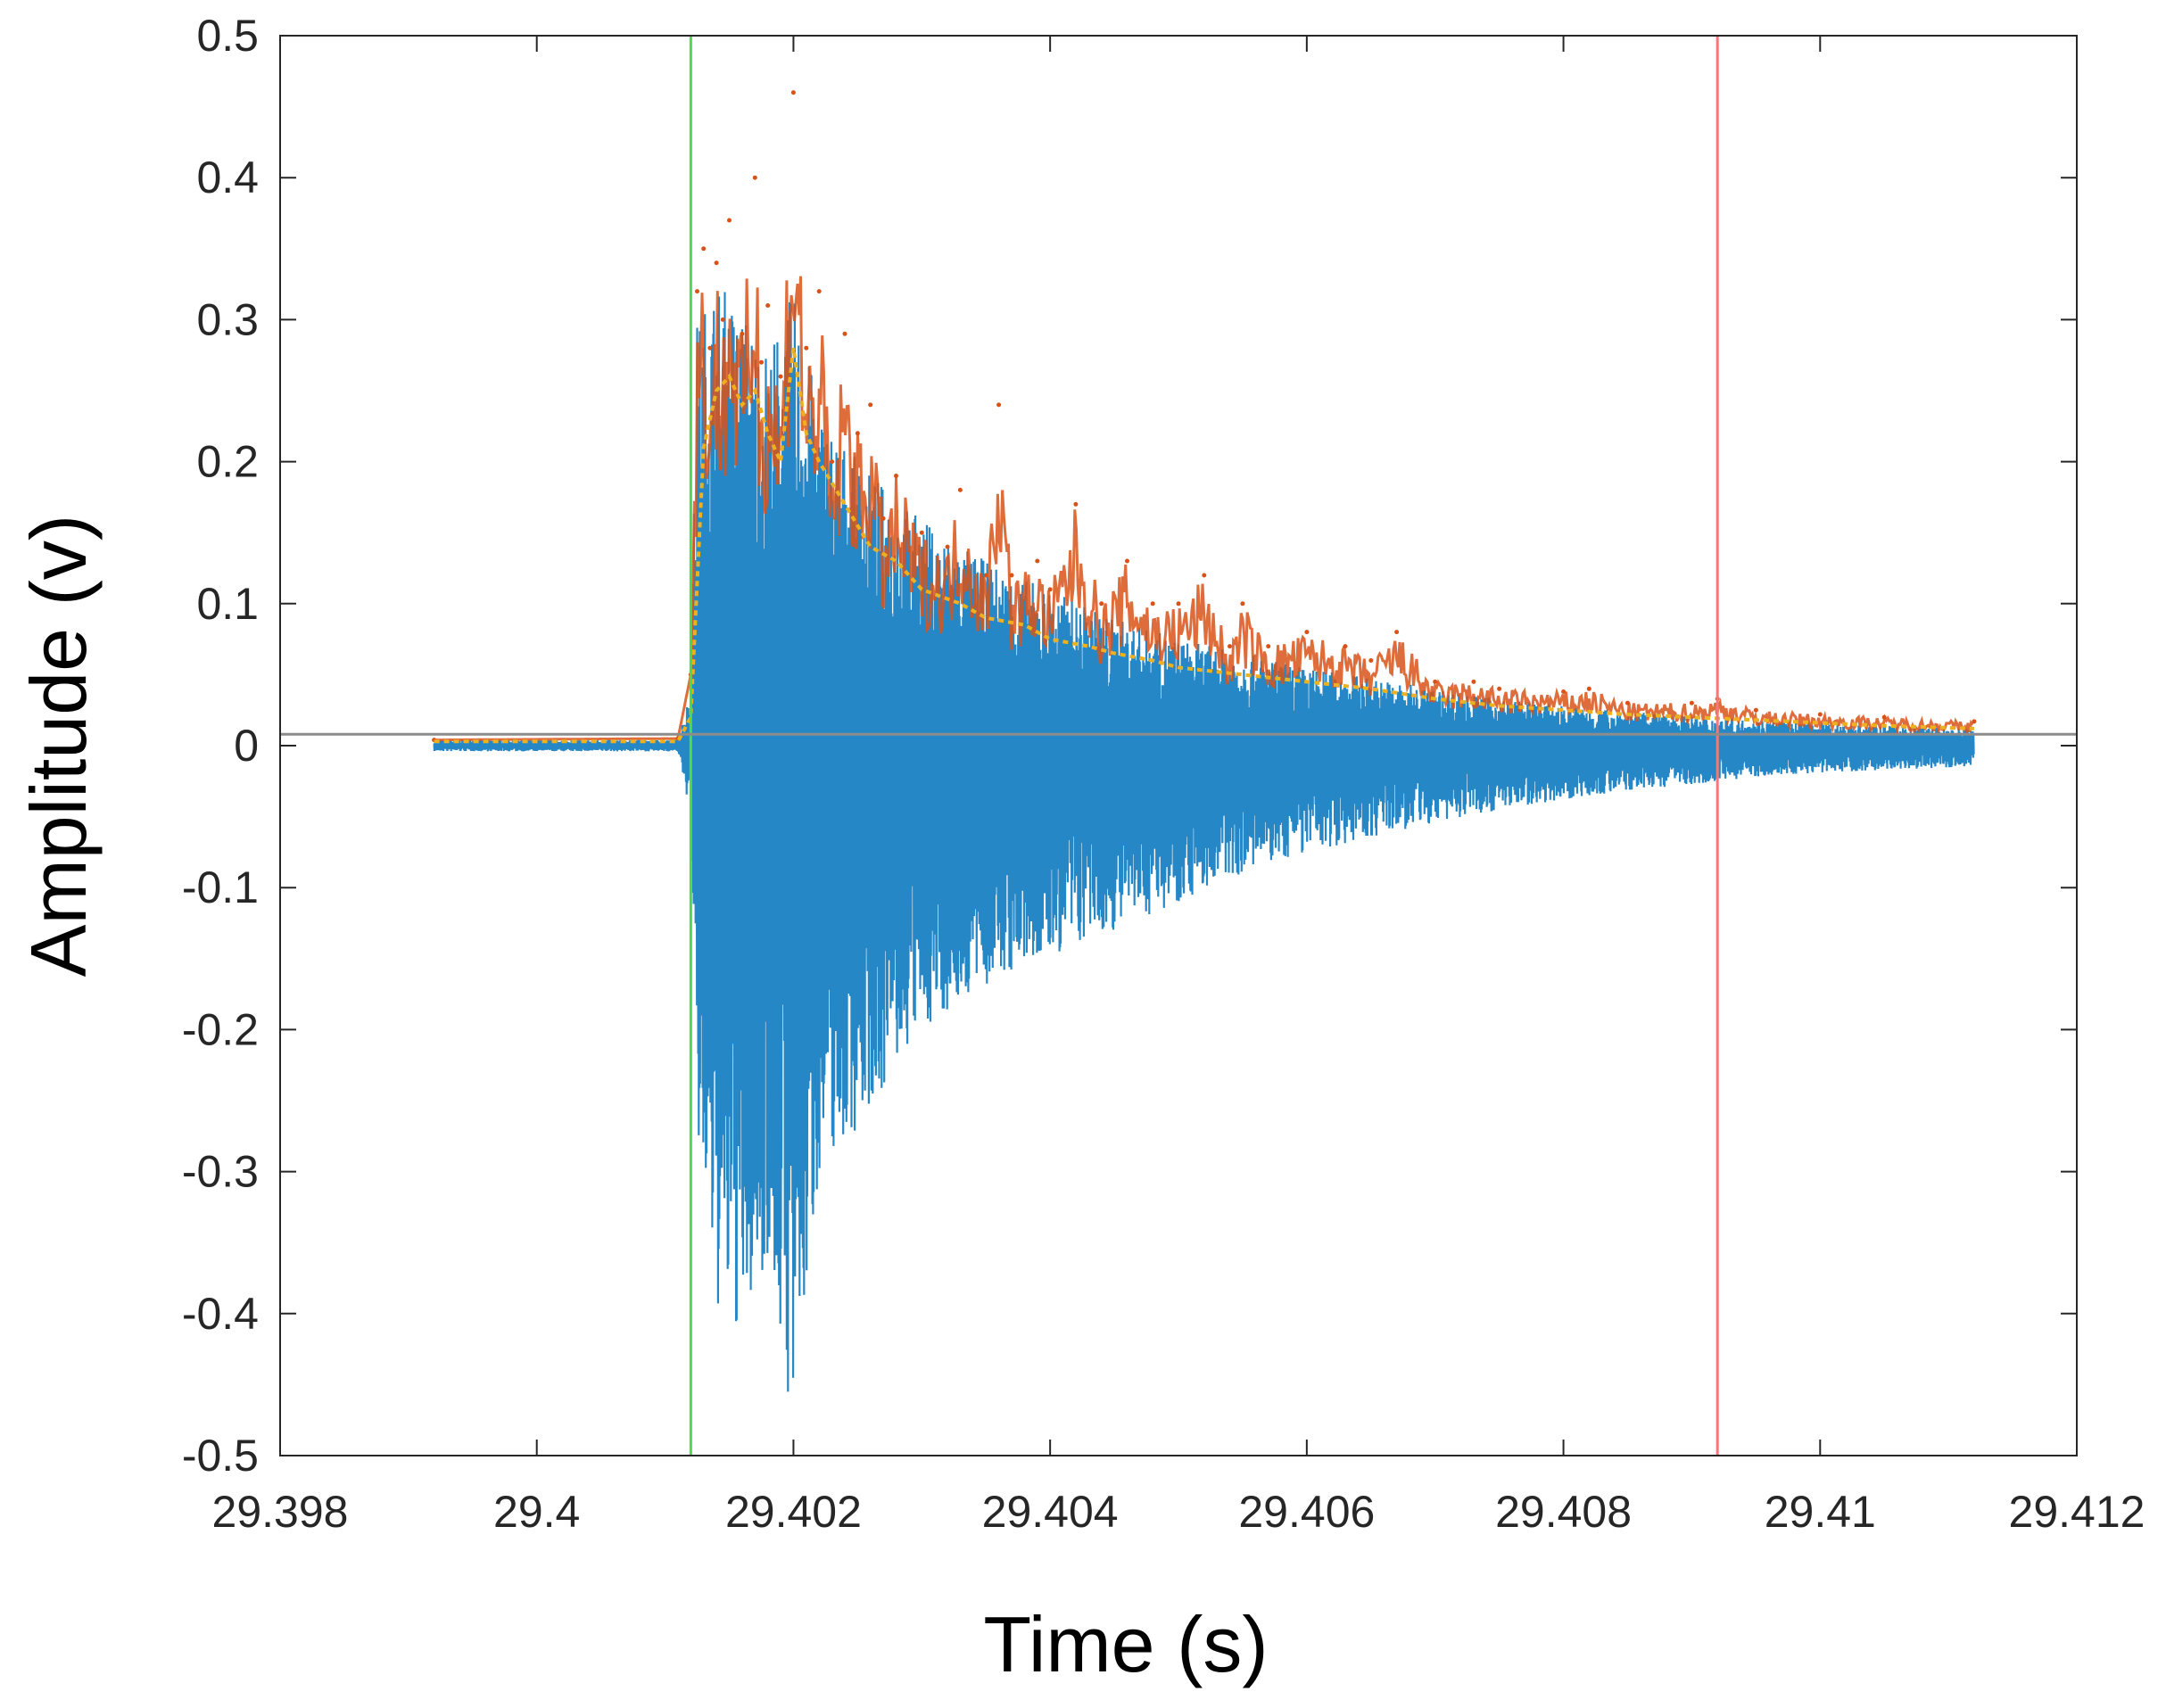 The height and width of the screenshot is (1708, 2166). Describe the element at coordinates (227, 604) in the screenshot. I see `y-tick-label: 0.1` at that location.